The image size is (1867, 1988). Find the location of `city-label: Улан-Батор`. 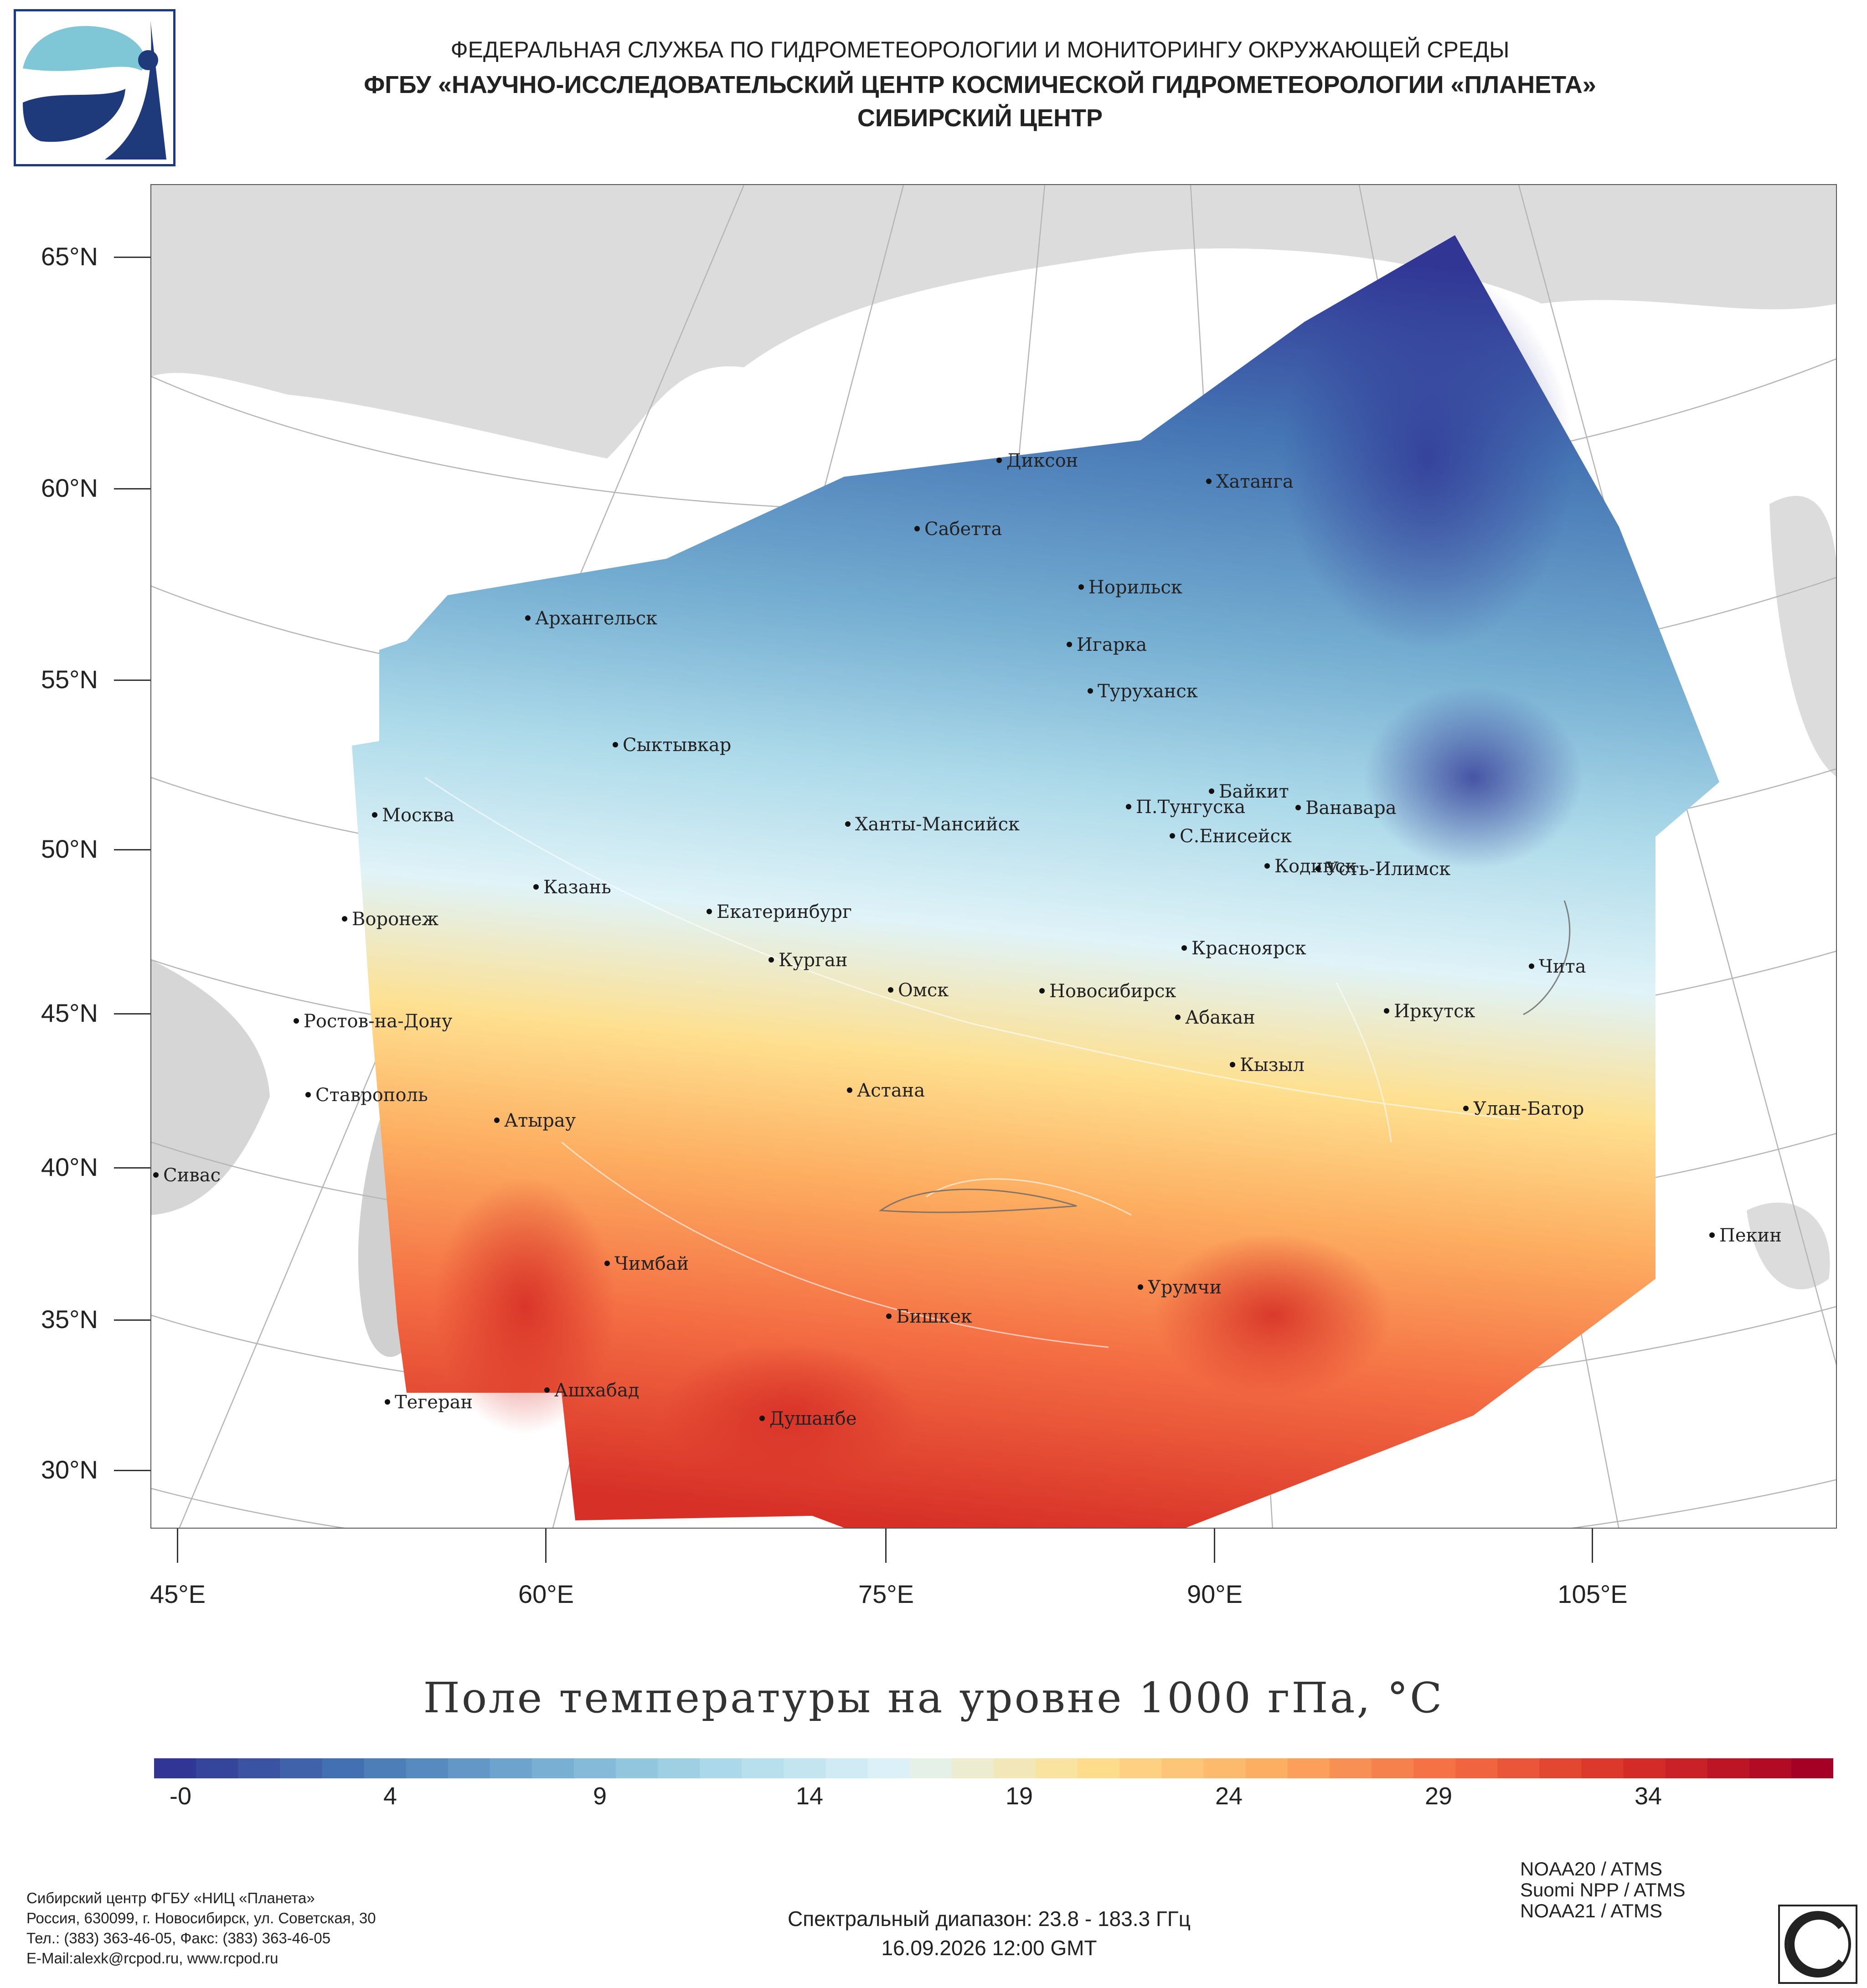

city-label: Улан-Батор is located at coordinates (1528, 1109).